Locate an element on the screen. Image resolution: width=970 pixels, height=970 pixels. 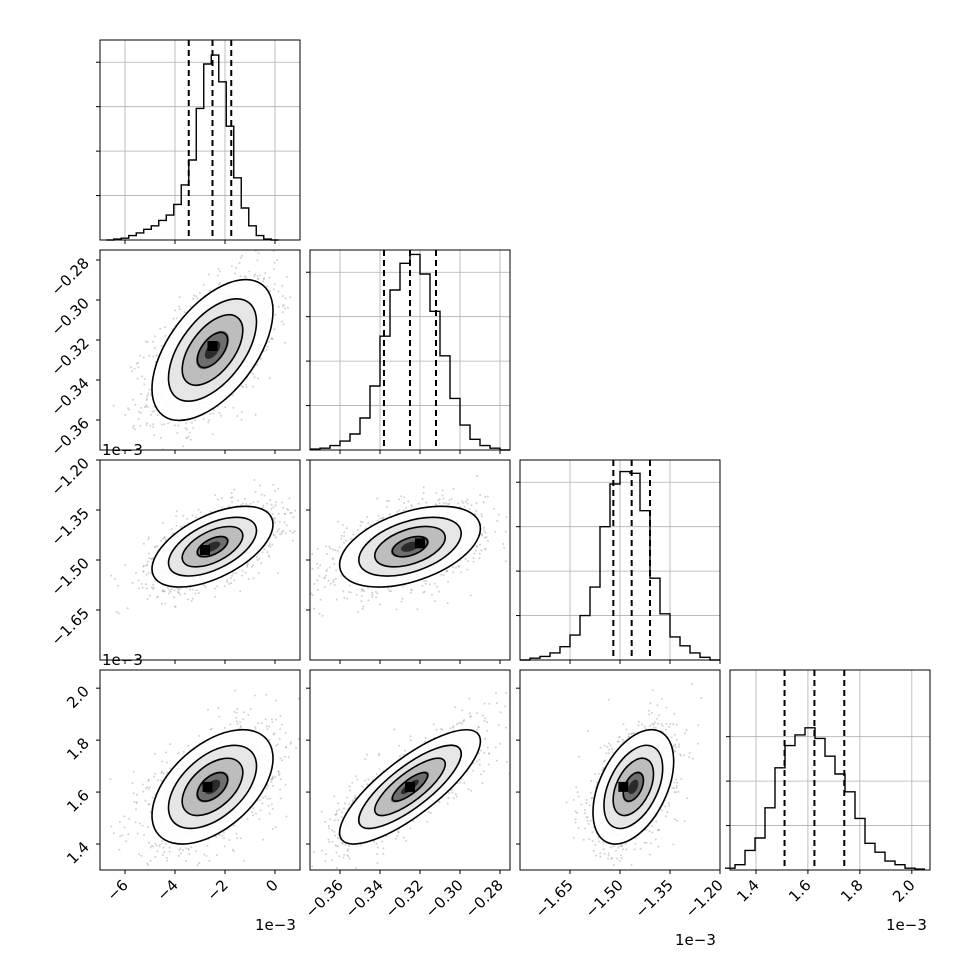
panel-frame is located at coordinates (410, 350).